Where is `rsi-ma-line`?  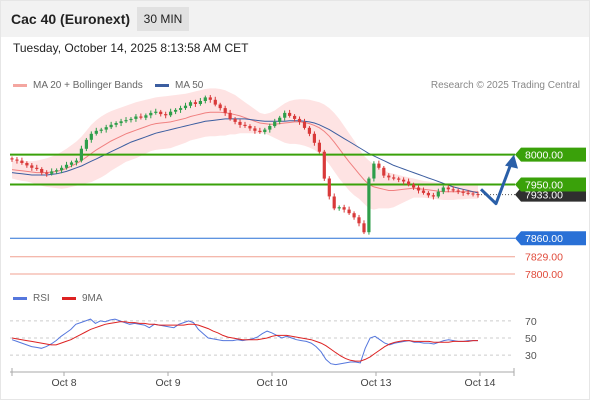 rsi-ma-line is located at coordinates (244, 341).